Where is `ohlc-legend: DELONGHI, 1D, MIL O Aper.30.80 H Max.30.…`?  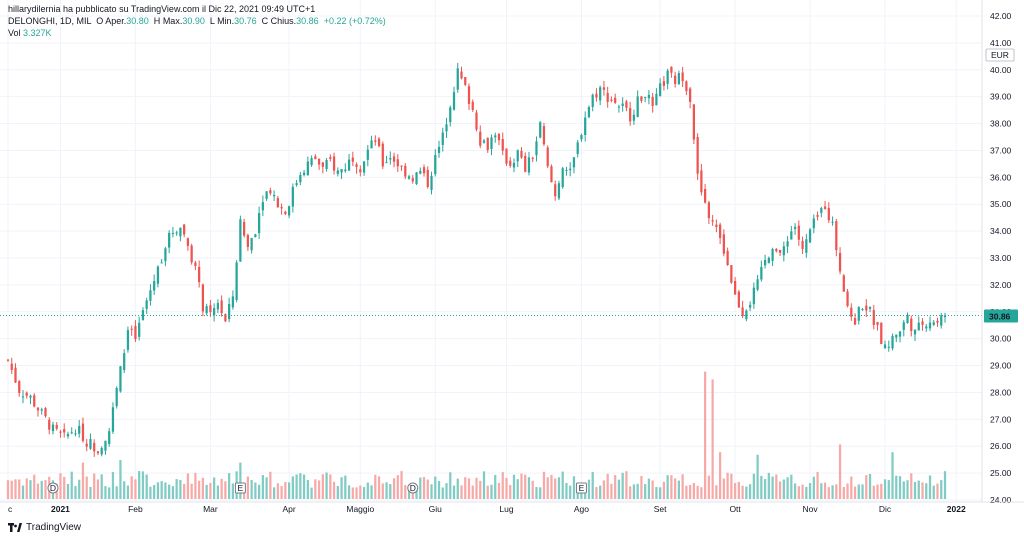 ohlc-legend: DELONGHI, 1D, MIL O Aper.30.80 H Max.30.… is located at coordinates (197, 21).